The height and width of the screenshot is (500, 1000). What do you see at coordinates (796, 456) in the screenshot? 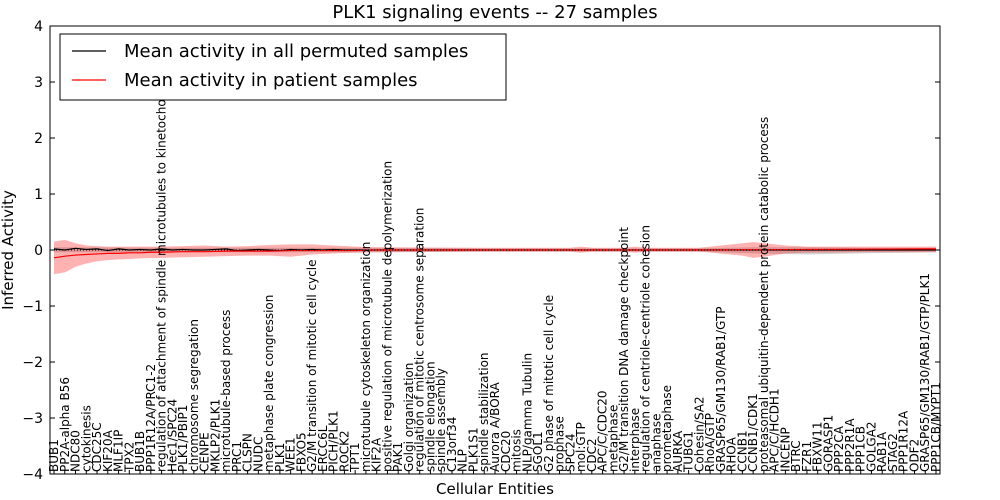
I see `entity-label: BTRC` at bounding box center [796, 456].